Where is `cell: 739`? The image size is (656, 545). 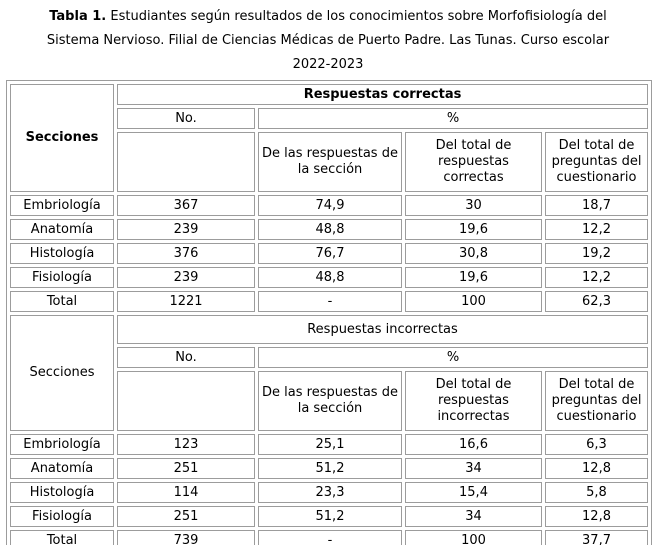
cell: 739 is located at coordinates (186, 537).